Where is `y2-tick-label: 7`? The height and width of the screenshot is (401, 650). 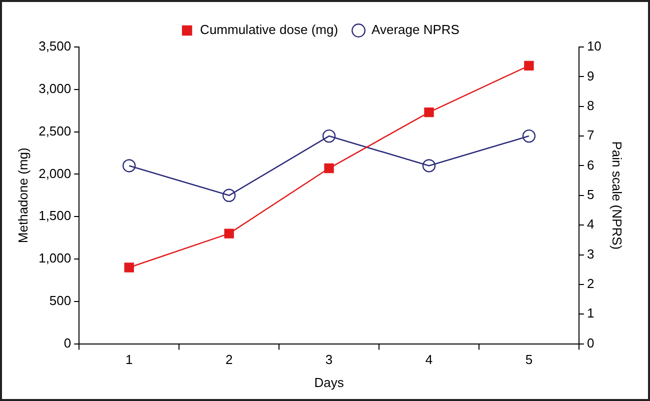 y2-tick-label: 7 is located at coordinates (590, 135).